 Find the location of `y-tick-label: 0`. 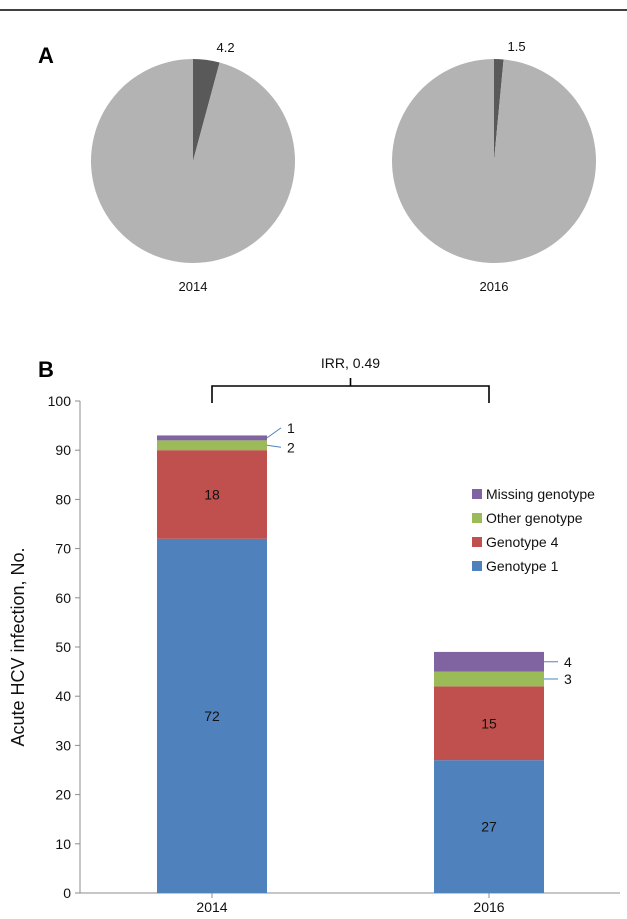

y-tick-label: 0 is located at coordinates (67, 893).